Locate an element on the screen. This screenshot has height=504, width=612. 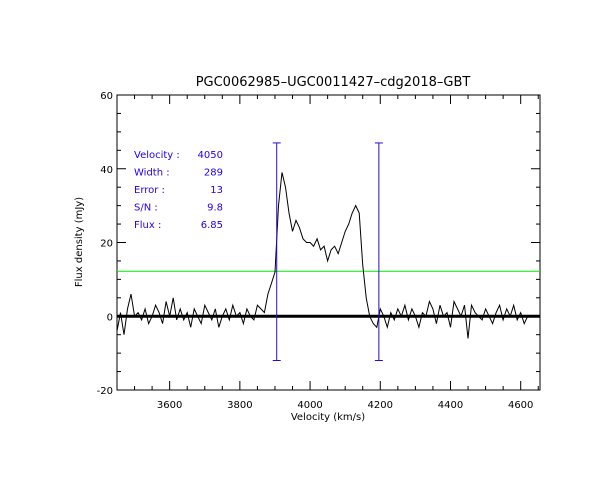
annotation-value: 289 is located at coordinates (213, 173).